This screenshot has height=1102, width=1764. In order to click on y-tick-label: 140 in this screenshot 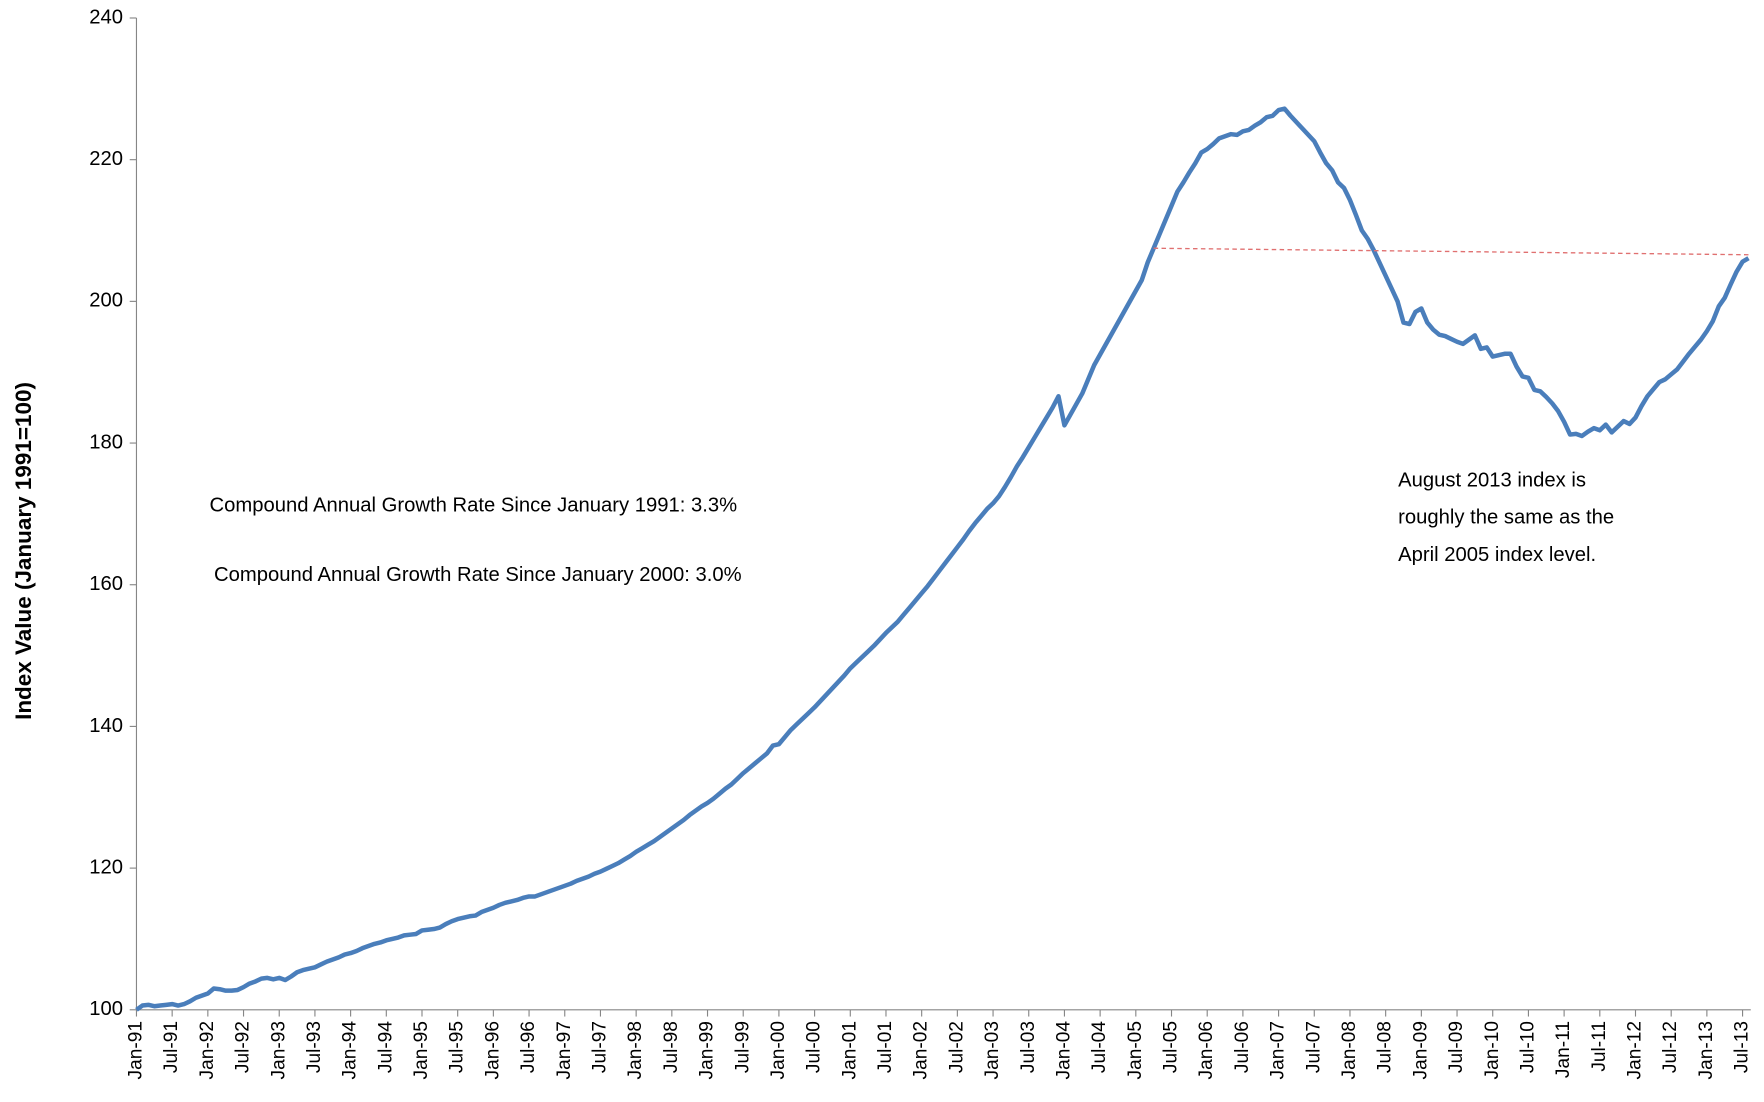, I will do `click(106, 726)`.